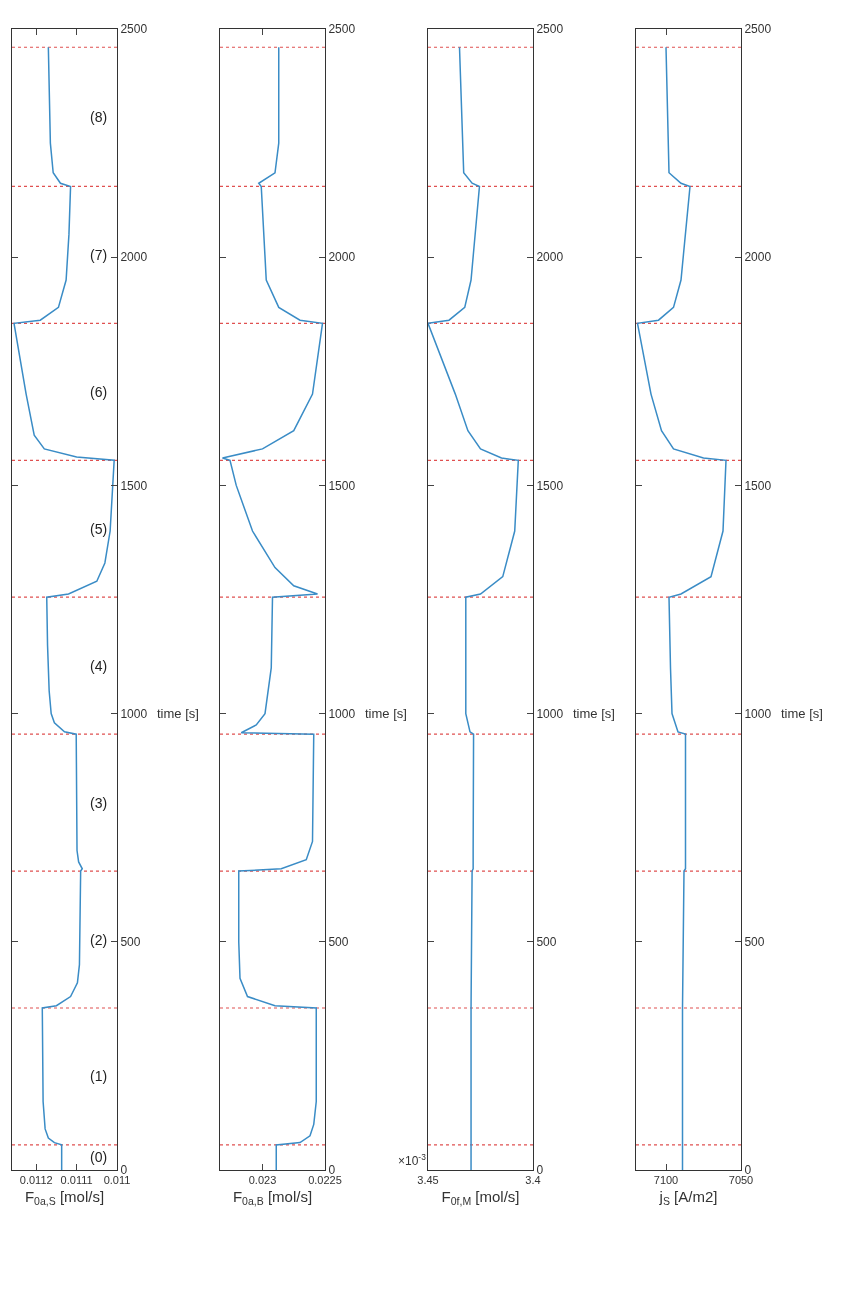 The width and height of the screenshot is (857, 1299). I want to click on x-axis-title: j$_{S}$ [A/m2], so click(688, 1198).